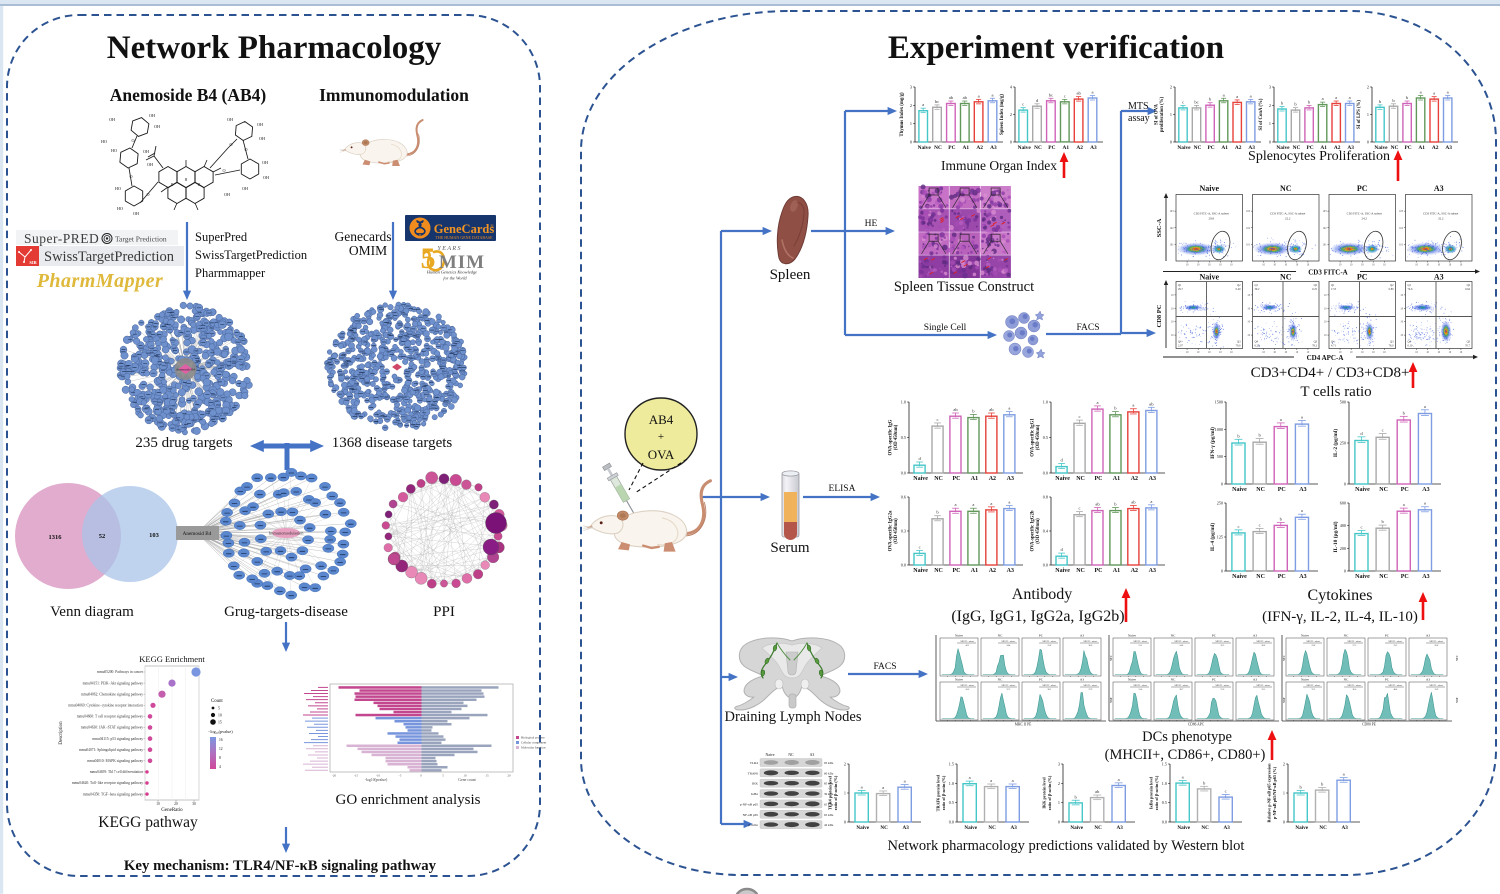  What do you see at coordinates (465, 776) in the screenshot?
I see `svg-text: 10` at bounding box center [465, 776].